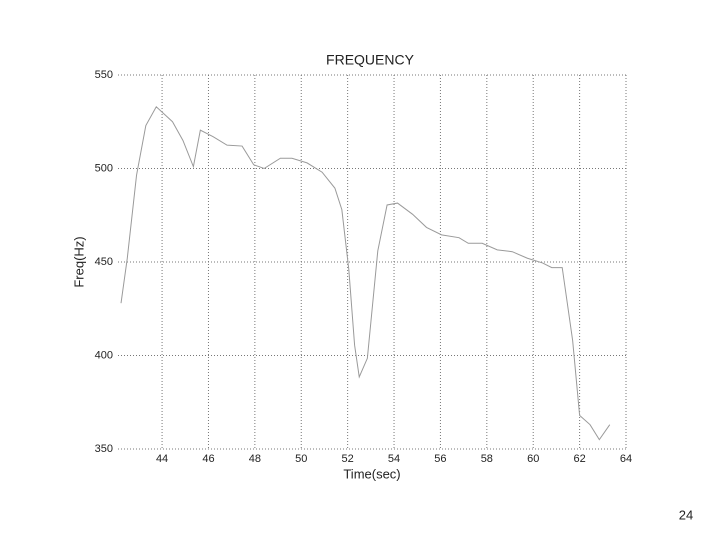 This screenshot has height=545, width=720. Describe the element at coordinates (440, 459) in the screenshot. I see `x-tick-label: 56` at that location.